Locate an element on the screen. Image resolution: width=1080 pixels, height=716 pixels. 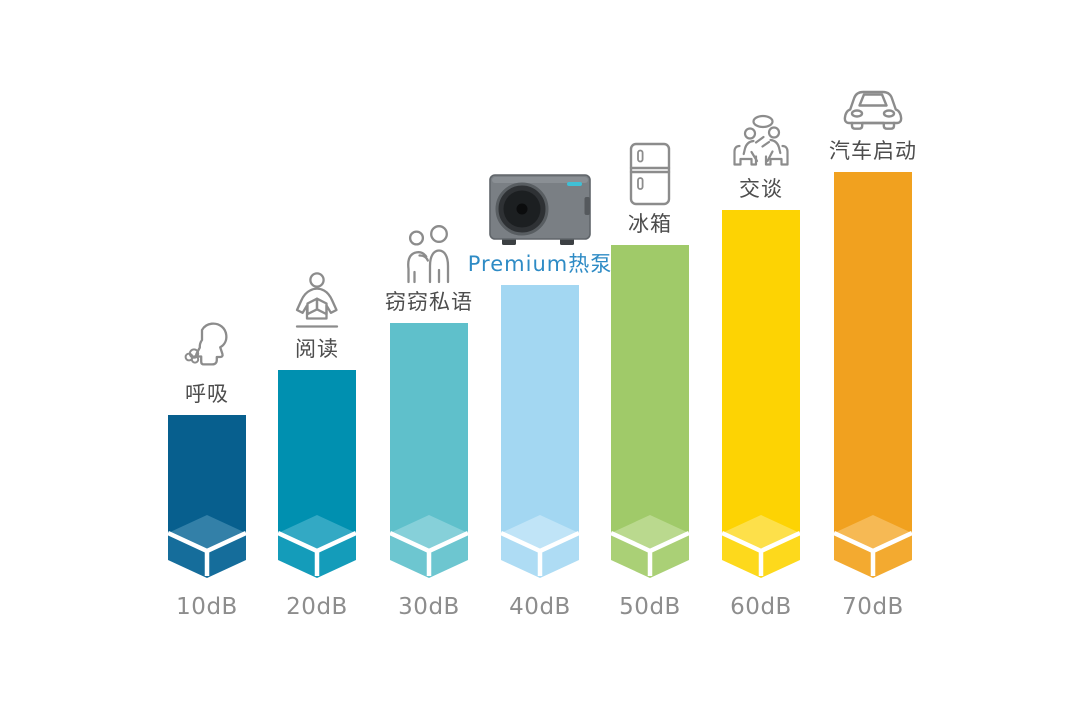
db-axis-label-50dB: 50dB is located at coordinates (650, 607).